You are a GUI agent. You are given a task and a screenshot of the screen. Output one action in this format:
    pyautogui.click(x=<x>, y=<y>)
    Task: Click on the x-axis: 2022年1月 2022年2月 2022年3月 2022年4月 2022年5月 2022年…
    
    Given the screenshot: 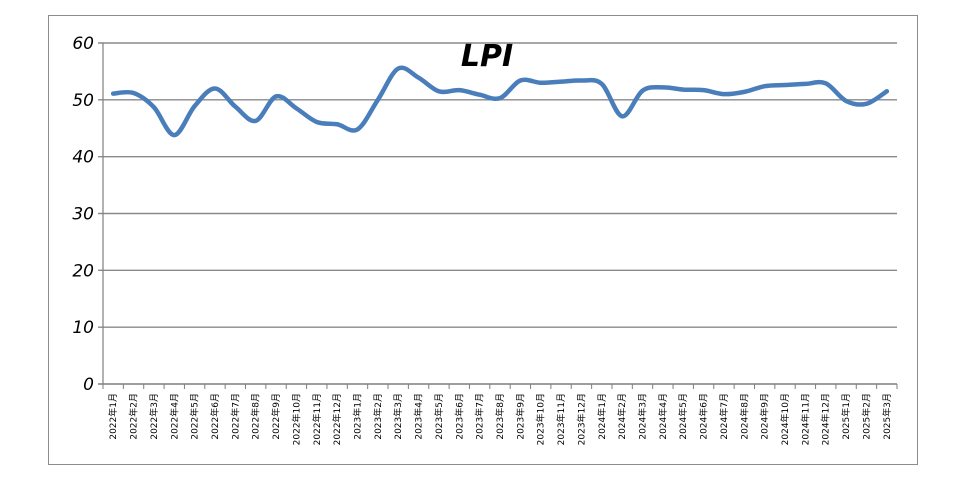 What is the action you would take?
    pyautogui.click(x=500, y=414)
    